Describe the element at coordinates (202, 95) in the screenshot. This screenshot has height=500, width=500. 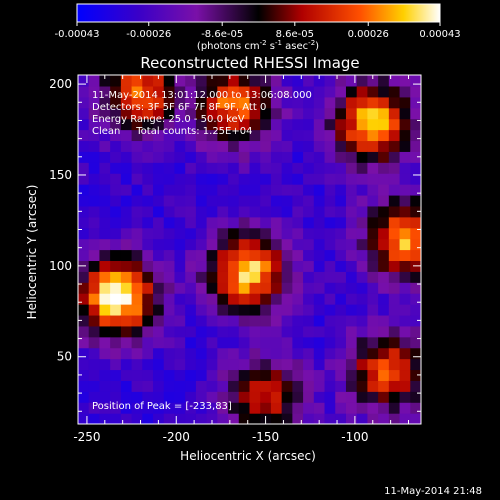
I see `info-line-time: 11-May-2014 13:01:12.000 to 13:06:08.000` at that location.